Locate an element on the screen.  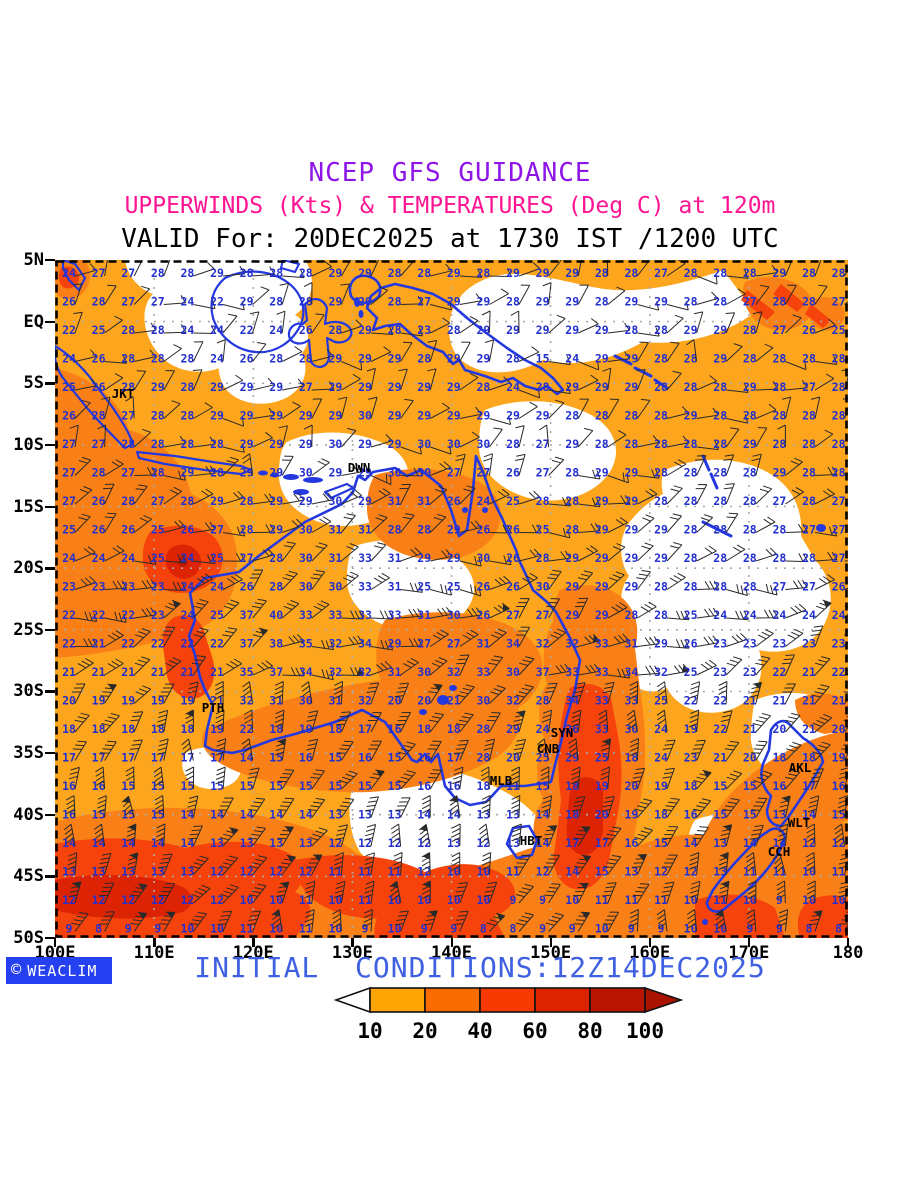
lon-tick is located at coordinates (253, 942).